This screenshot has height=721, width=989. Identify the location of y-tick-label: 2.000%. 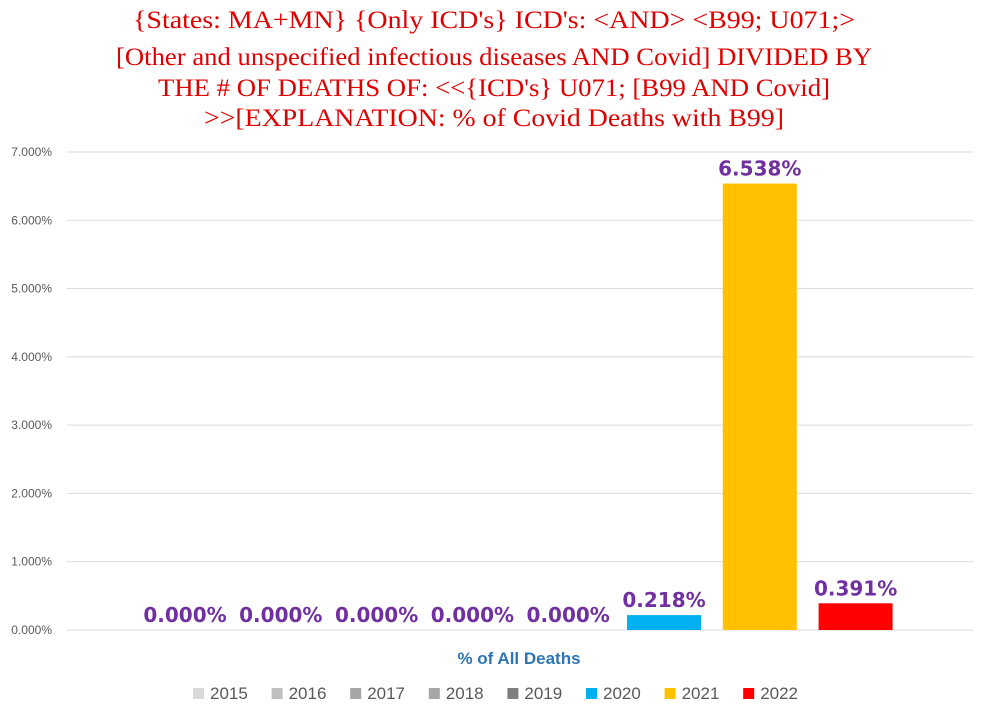
(31, 493).